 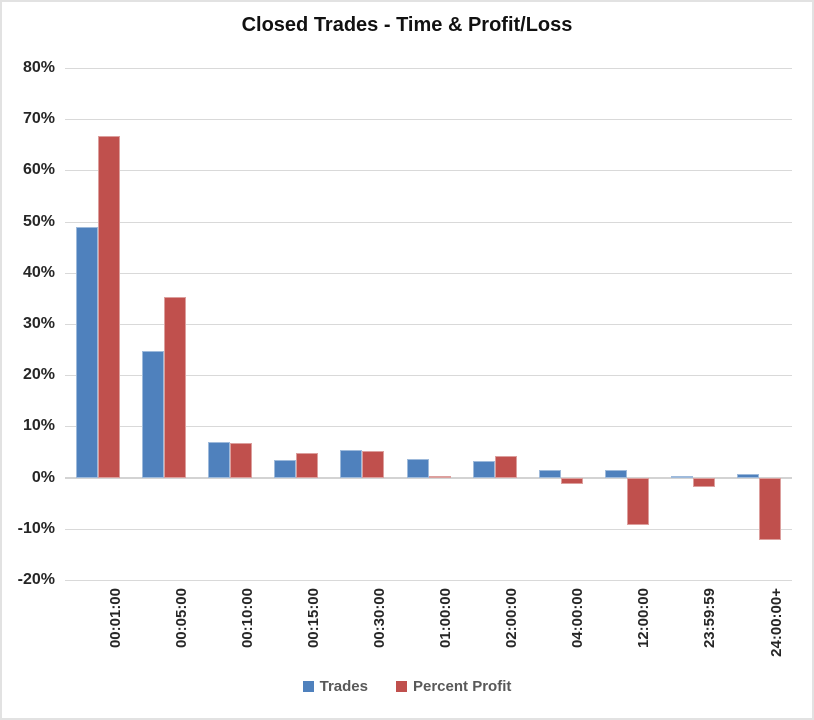 I want to click on legend-item-percent-profit: Percent Profit, so click(x=453, y=686).